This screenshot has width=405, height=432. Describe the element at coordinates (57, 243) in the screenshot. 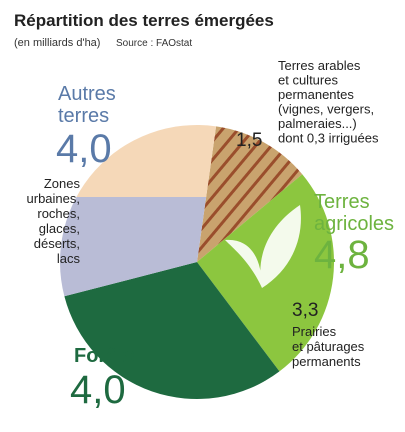

I see `label-line: déserts,` at that location.